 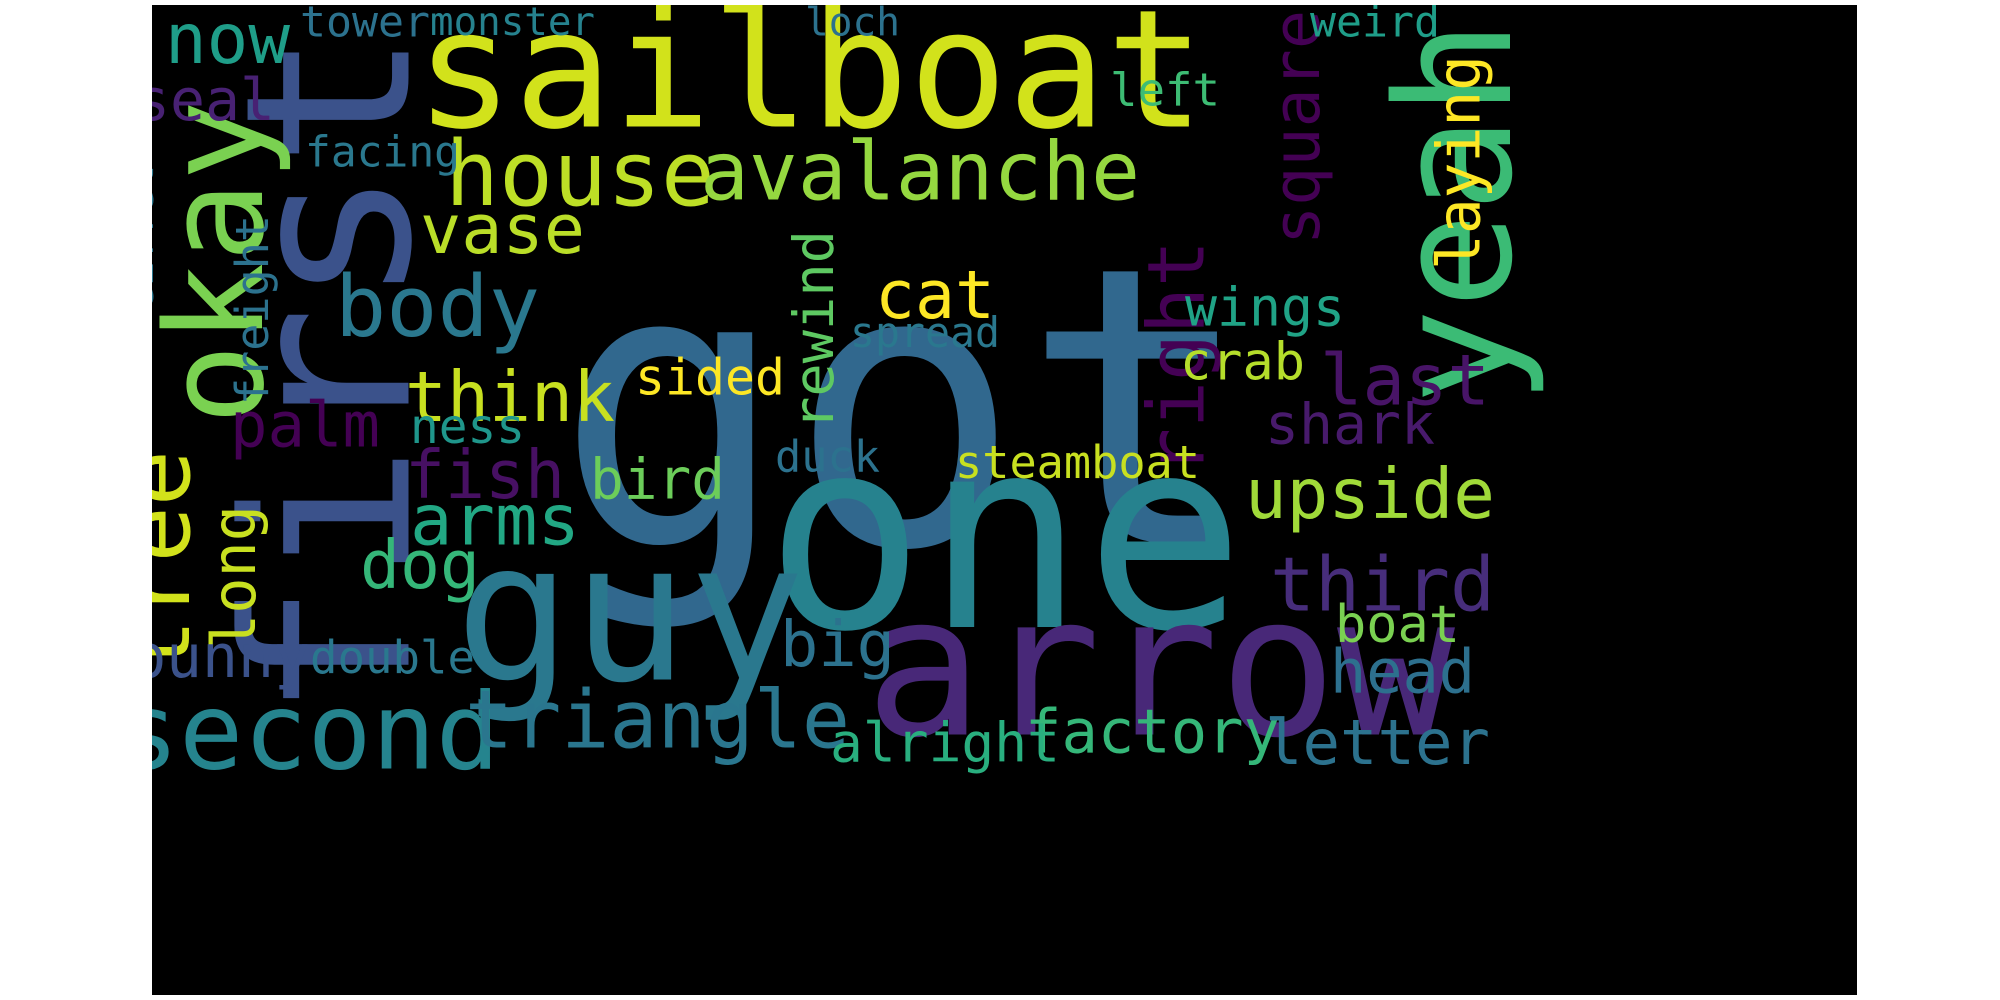 What do you see at coordinates (935, 295) in the screenshot?
I see `word-cat: cat` at bounding box center [935, 295].